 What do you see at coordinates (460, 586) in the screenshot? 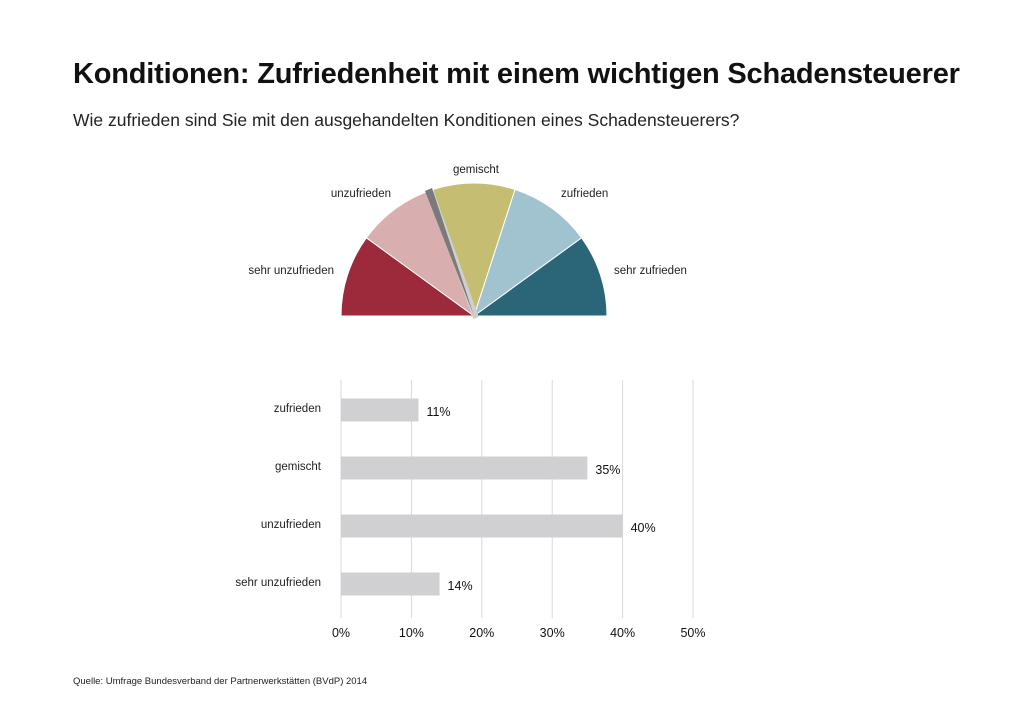
I see `bar-value-label: 14%` at bounding box center [460, 586].